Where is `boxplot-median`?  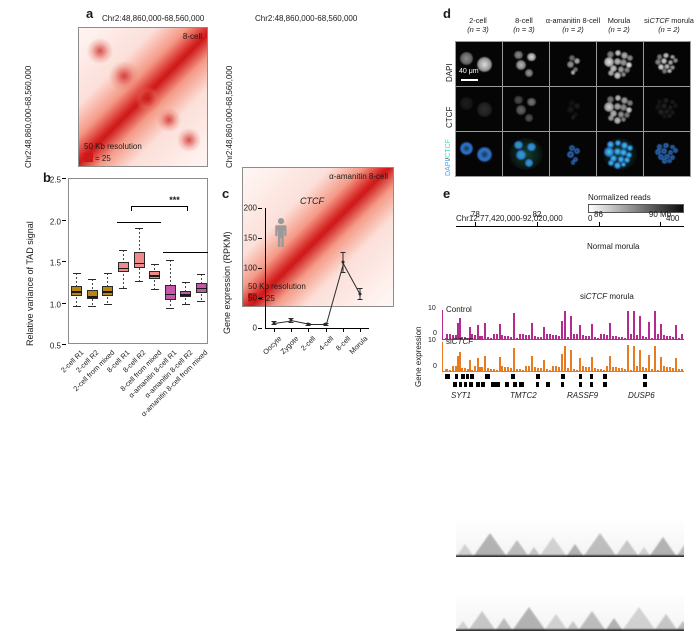 boxplot-median is located at coordinates (186, 295).